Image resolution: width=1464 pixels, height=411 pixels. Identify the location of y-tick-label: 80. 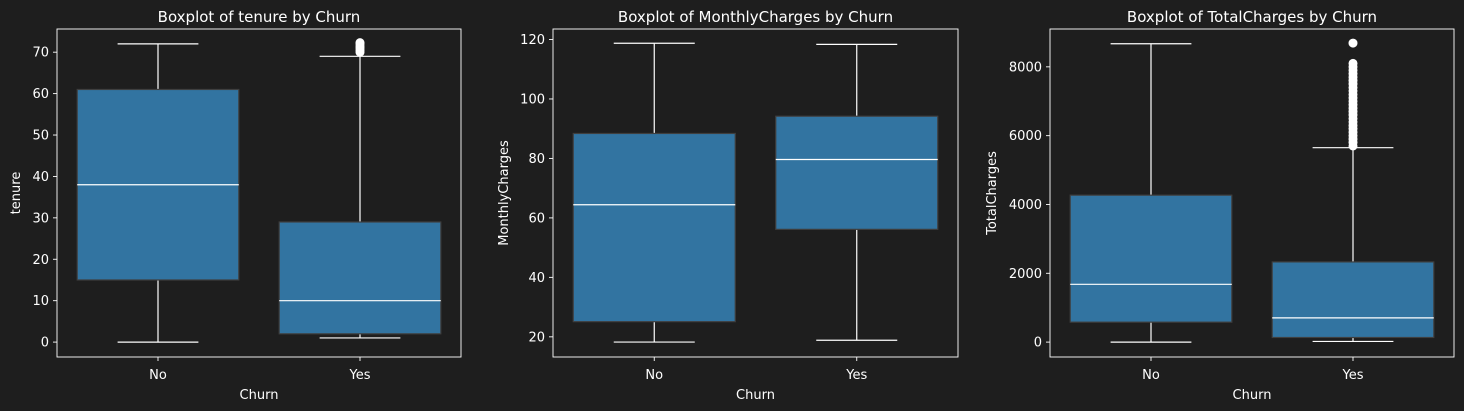
(536, 159).